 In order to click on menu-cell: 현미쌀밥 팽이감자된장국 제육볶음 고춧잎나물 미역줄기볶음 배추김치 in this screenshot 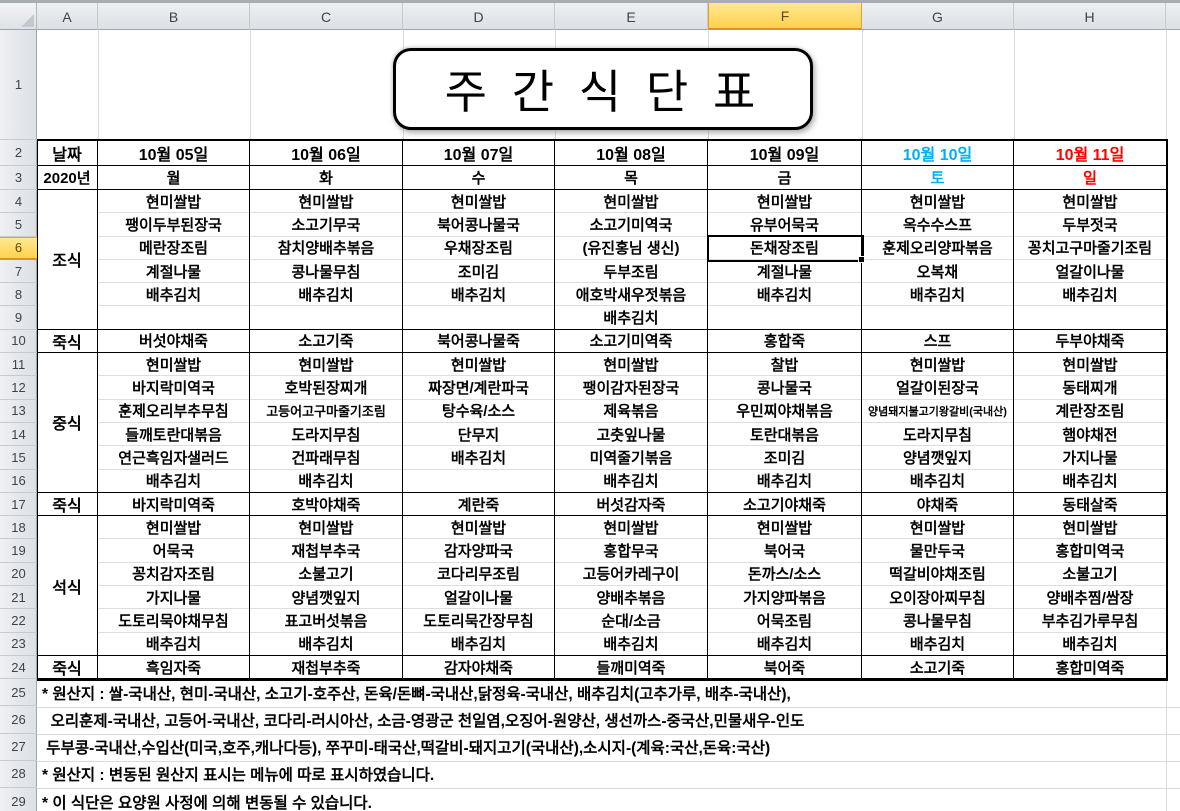, I will do `click(631, 422)`.